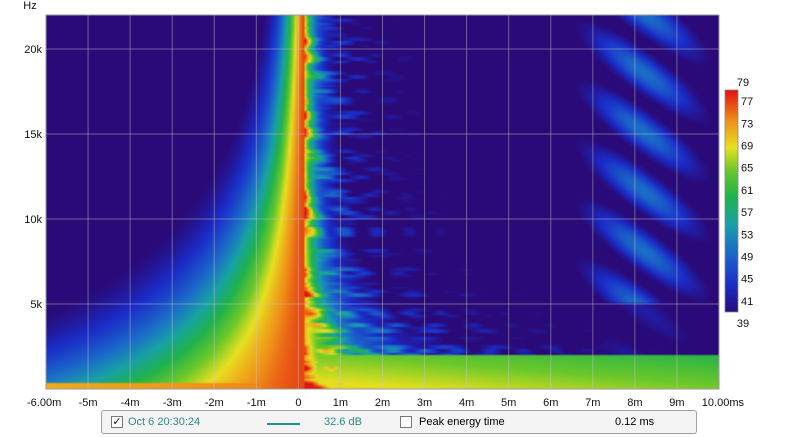  Describe the element at coordinates (747, 191) in the screenshot. I see `colorbar-tick-label: 61` at that location.